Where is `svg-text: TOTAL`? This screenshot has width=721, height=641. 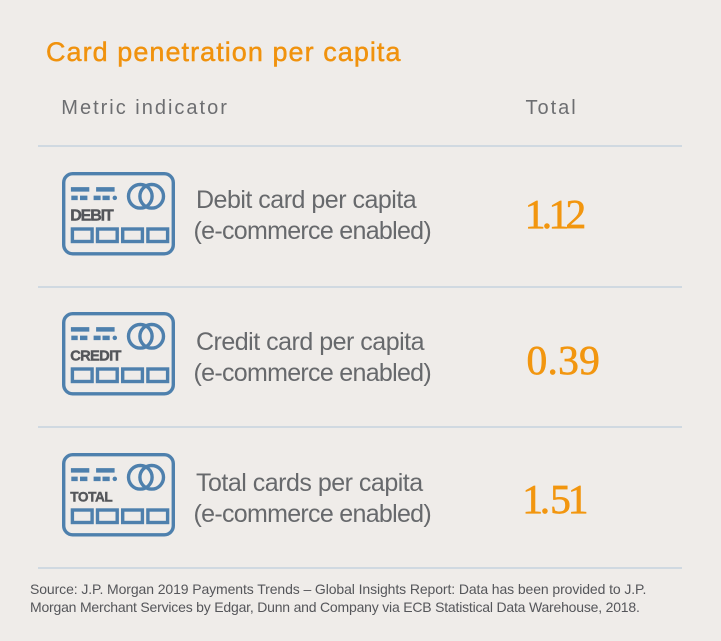
svg-text: TOTAL is located at coordinates (91, 496).